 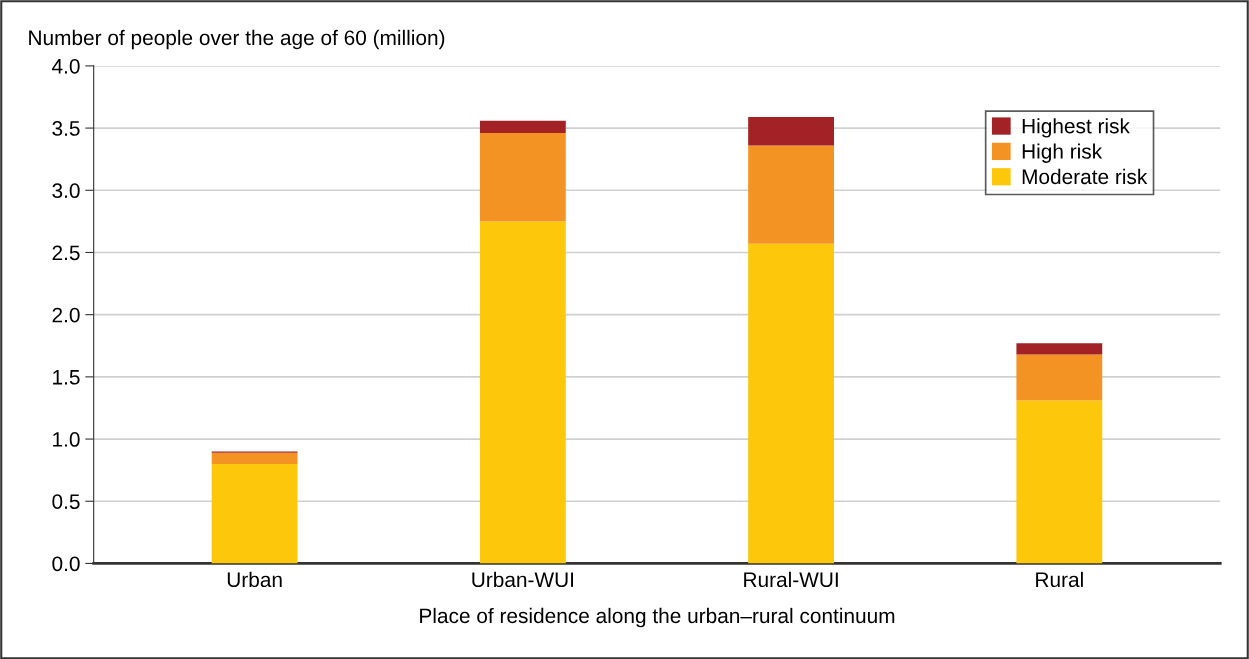 I want to click on x-axis-title: Place of residence along the urban–rural continuum, so click(x=657, y=617).